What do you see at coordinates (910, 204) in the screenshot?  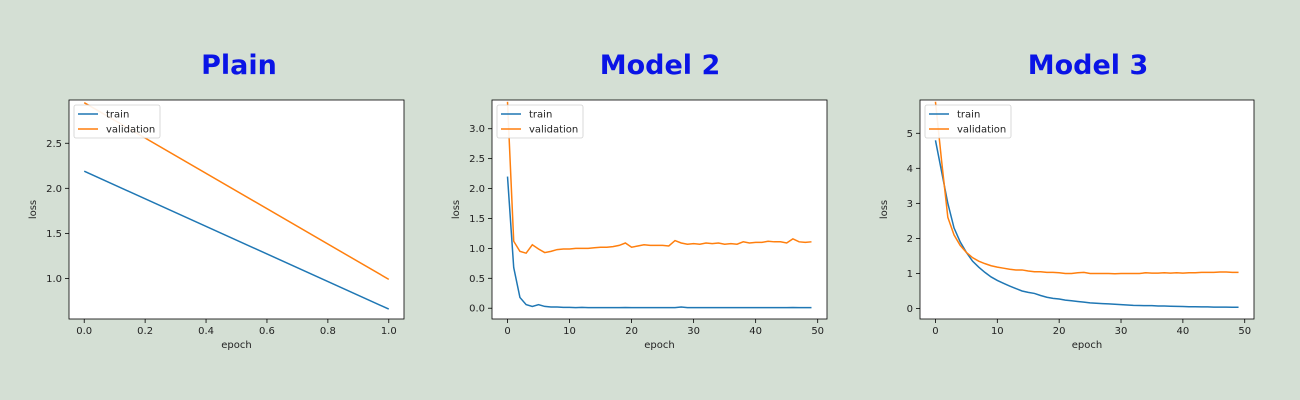 I see `y-tick-label: 3` at bounding box center [910, 204].